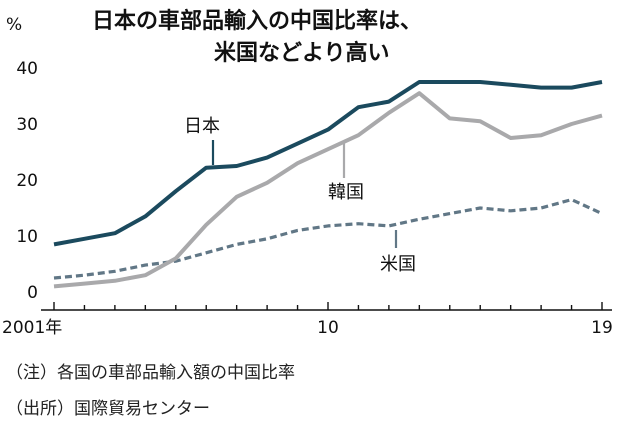 The image size is (630, 428). I want to click on chart-title-line-1: 日本の車部品輸入の中国比率は、, so click(257, 21).